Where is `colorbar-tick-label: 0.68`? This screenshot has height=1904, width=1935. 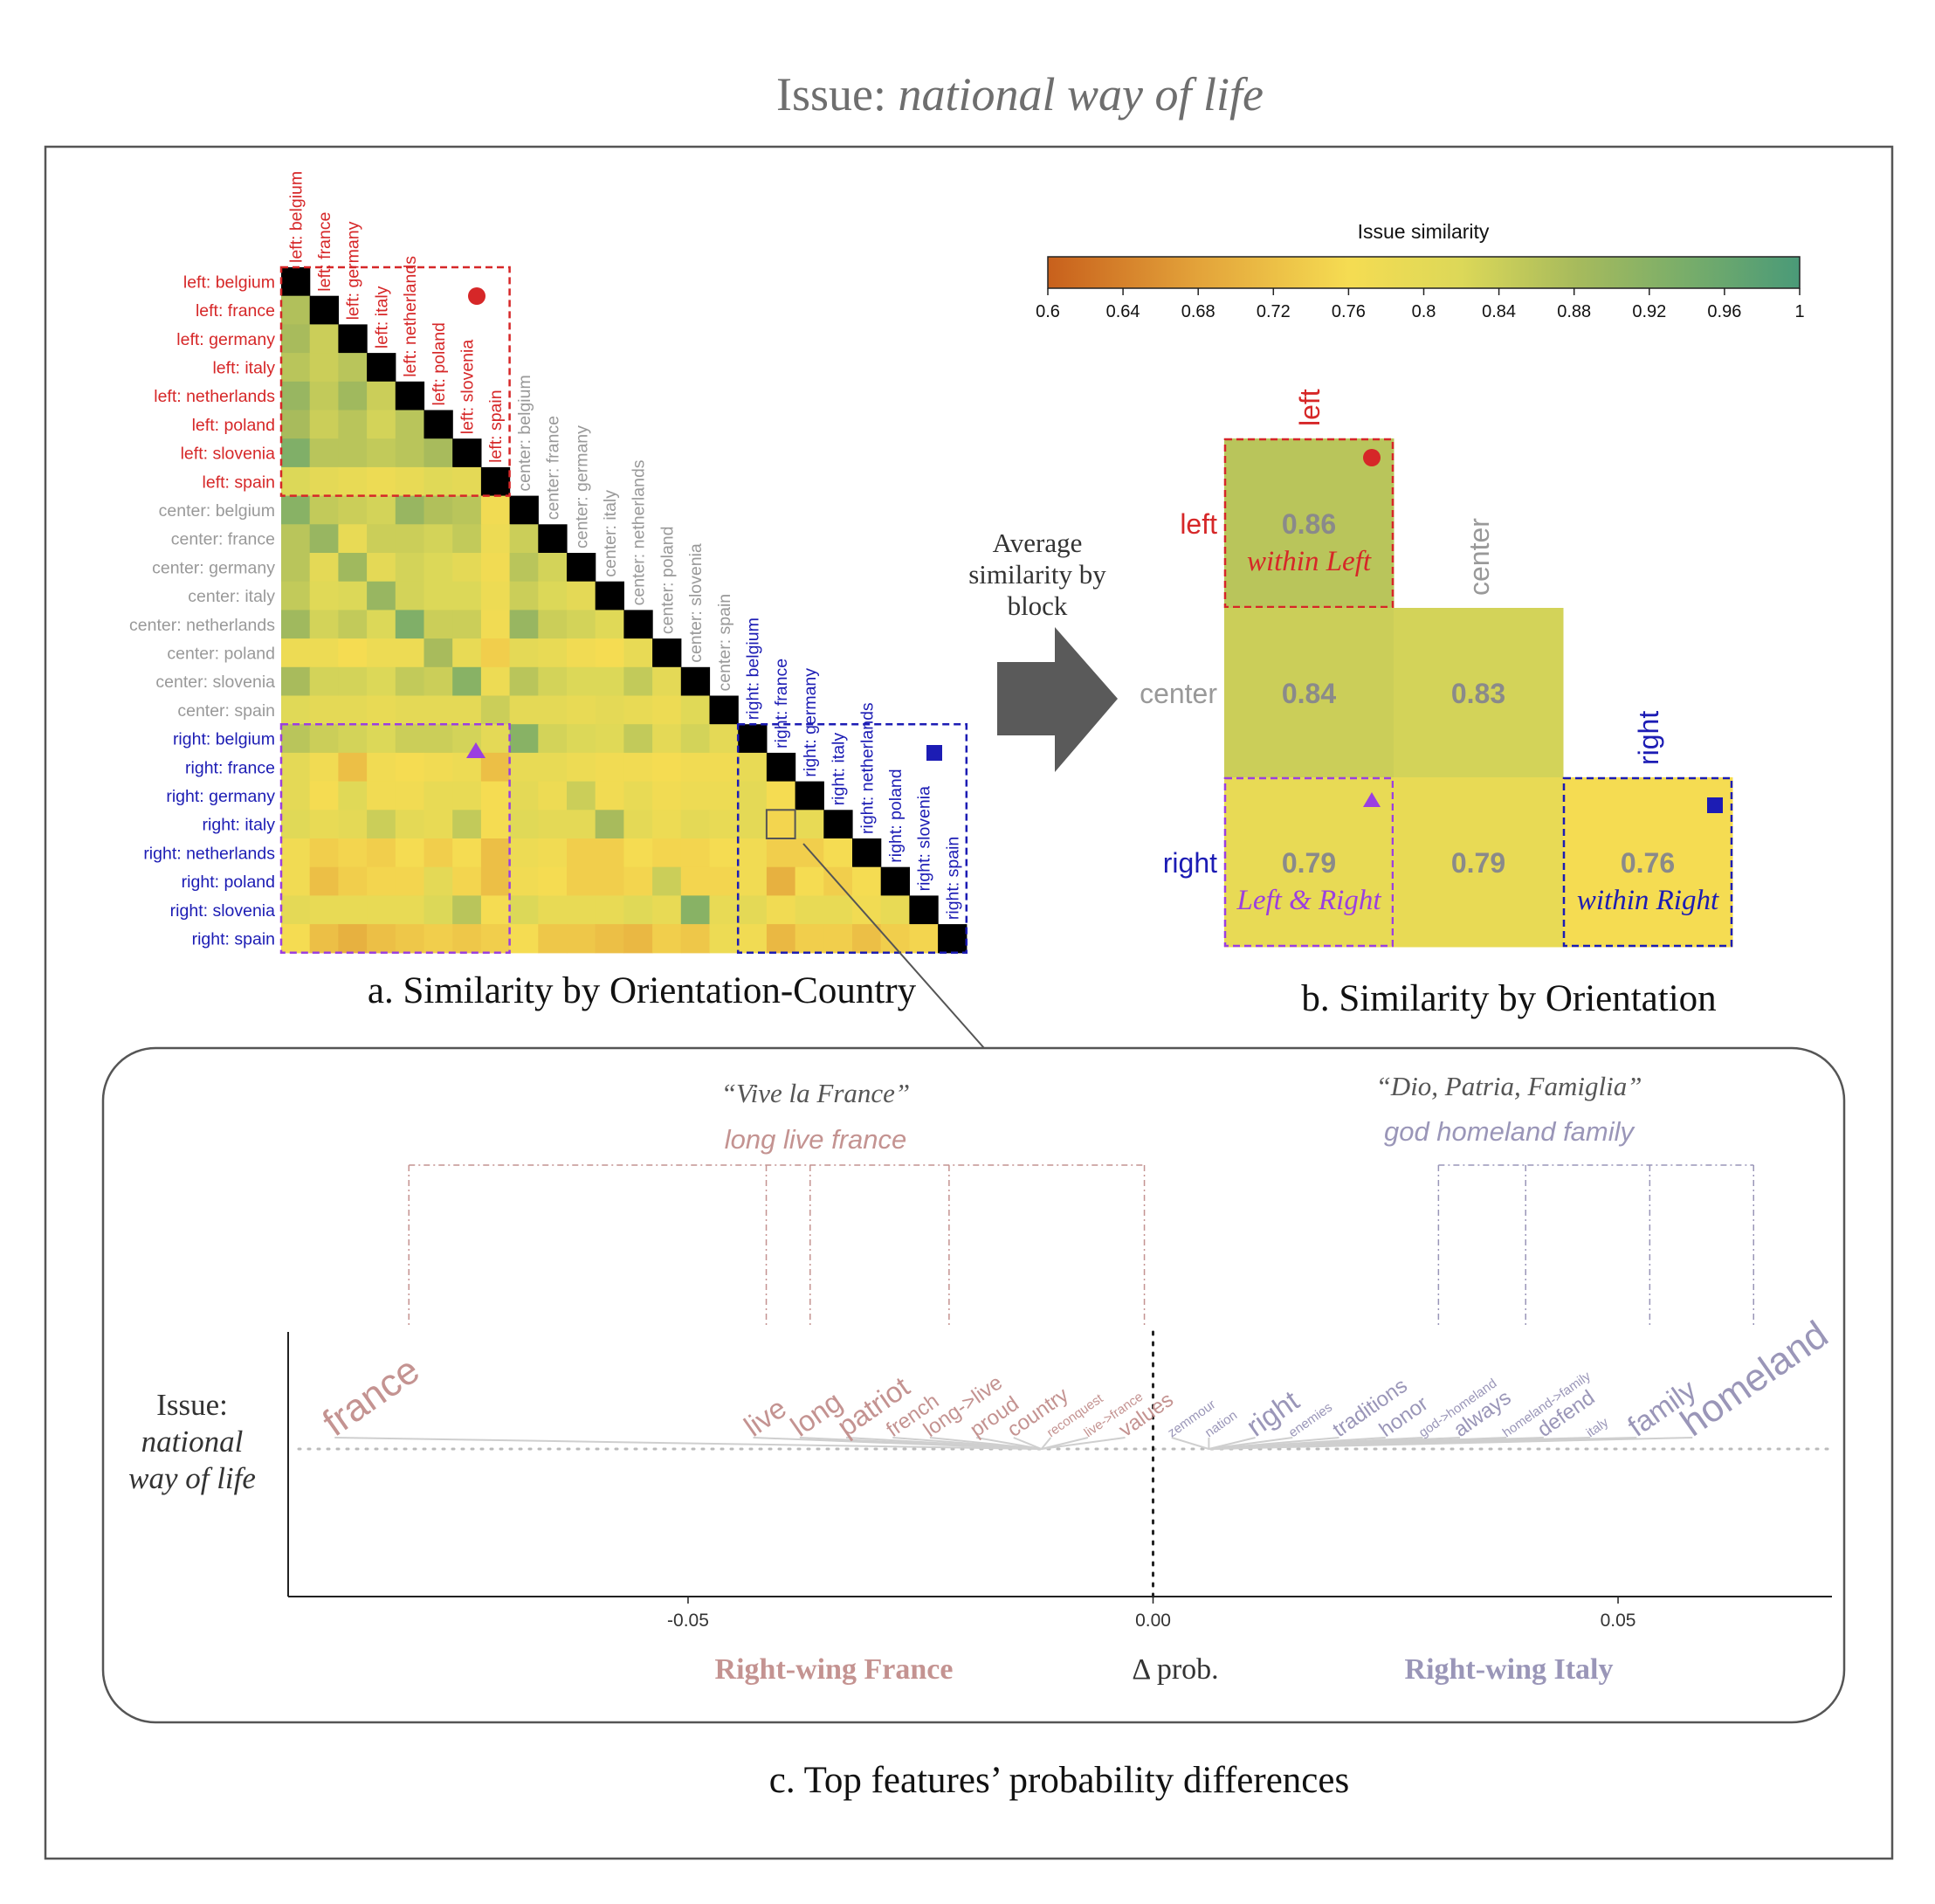
colorbar-tick-label: 0.68 is located at coordinates (1198, 311).